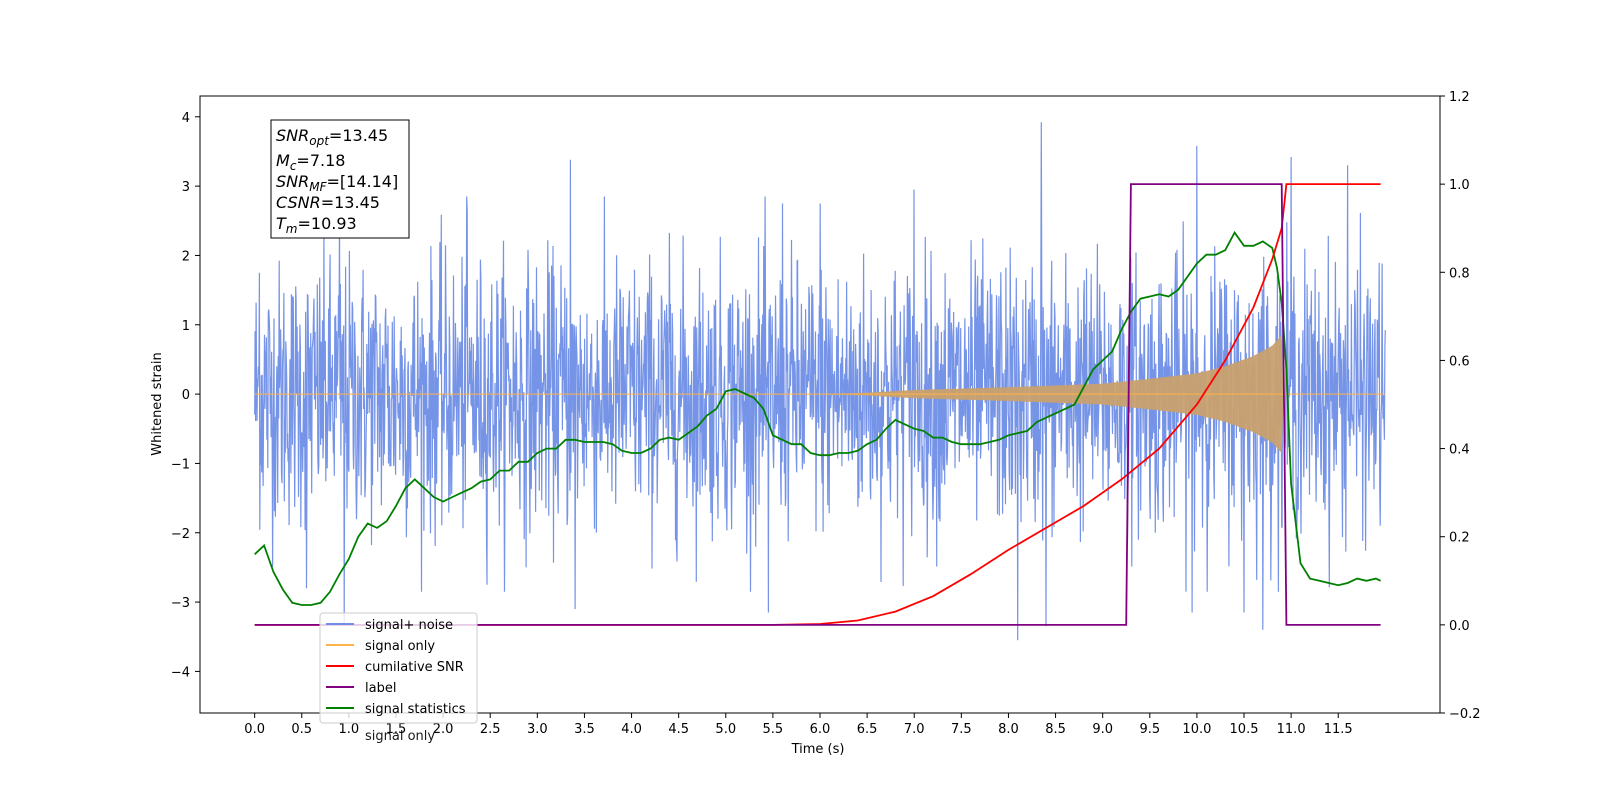  What do you see at coordinates (186, 326) in the screenshot?
I see `y-tick-label: 1` at bounding box center [186, 326].